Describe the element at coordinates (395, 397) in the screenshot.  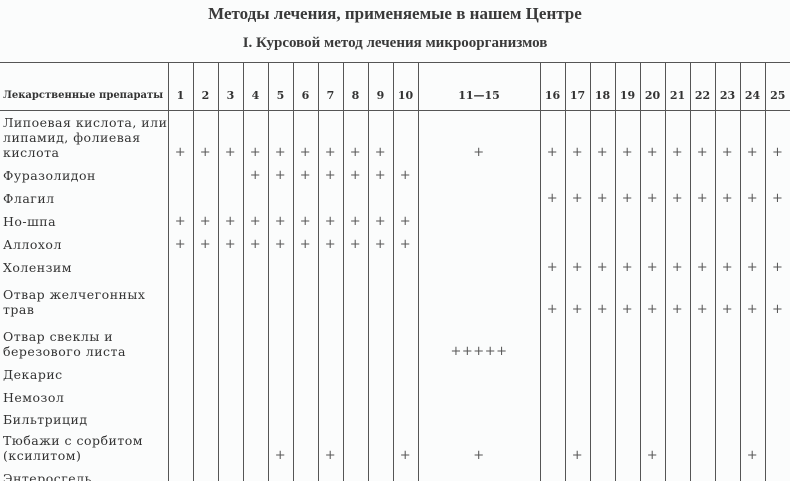
I see `table-row: Немозол` at that location.